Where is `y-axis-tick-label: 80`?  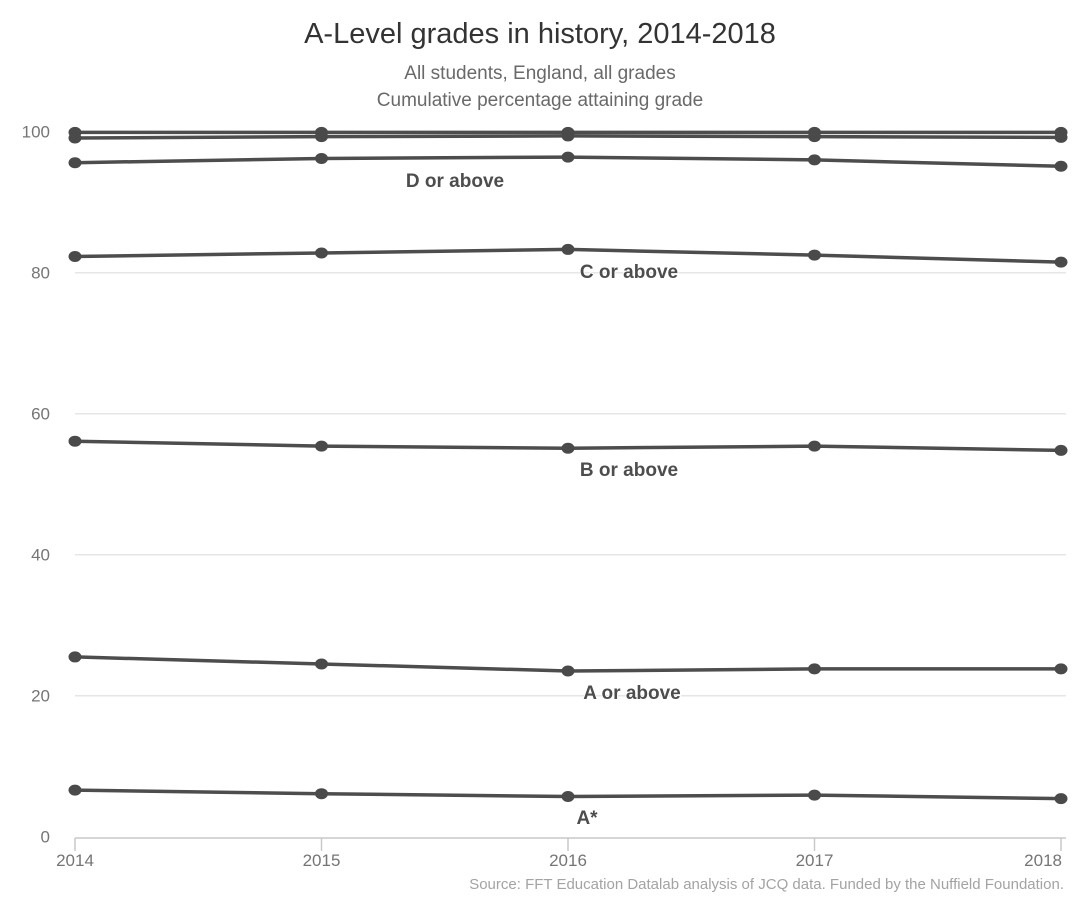 y-axis-tick-label: 80 is located at coordinates (40, 273).